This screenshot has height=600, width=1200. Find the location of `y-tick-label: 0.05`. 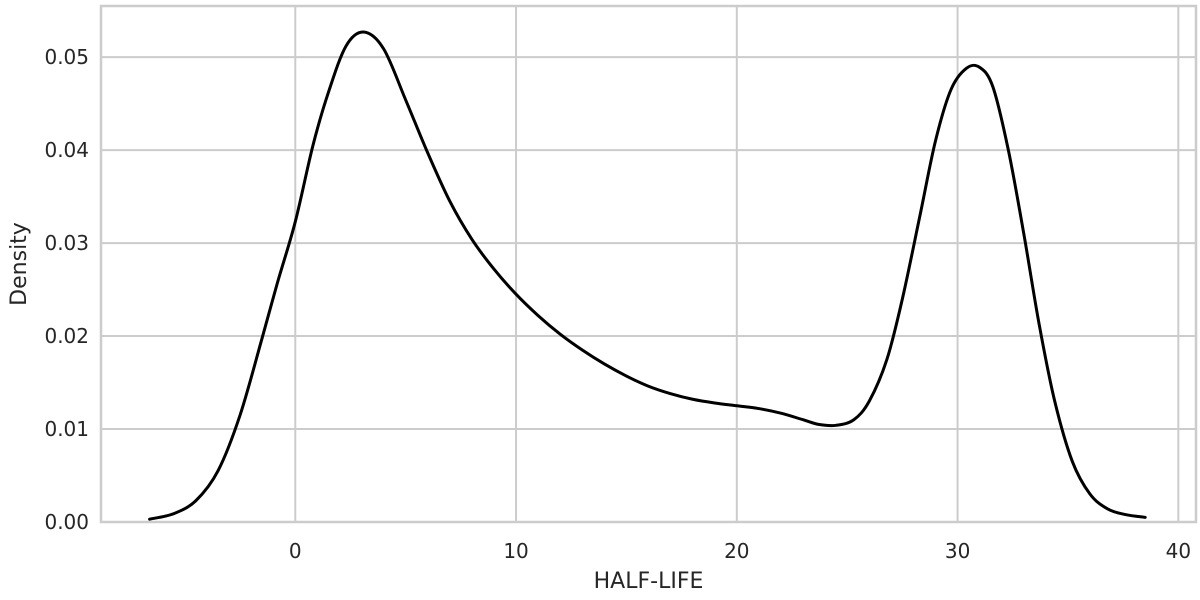

y-tick-label: 0.05 is located at coordinates (66, 57).